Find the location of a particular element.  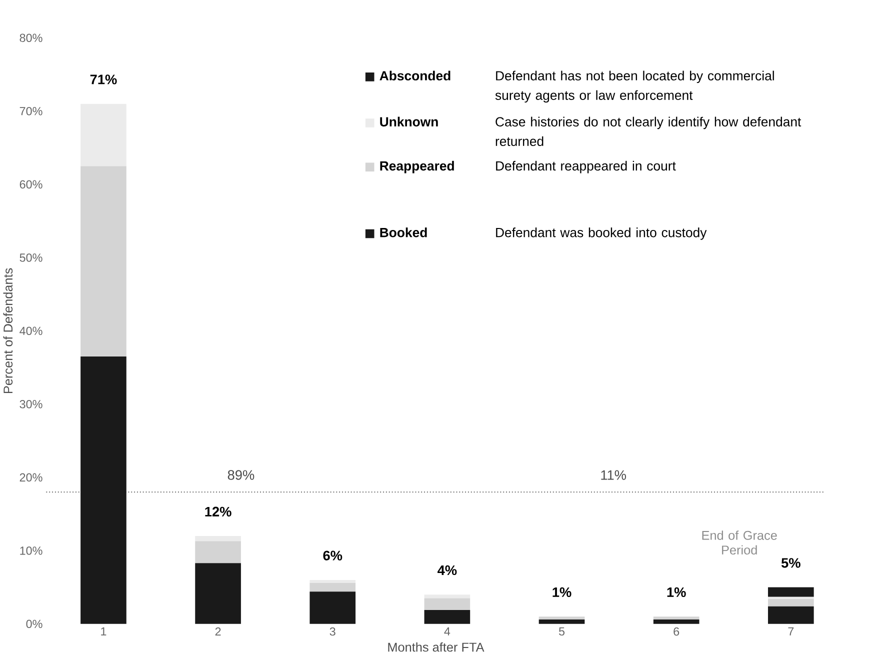

y-tick-label: 40% is located at coordinates (31, 330).